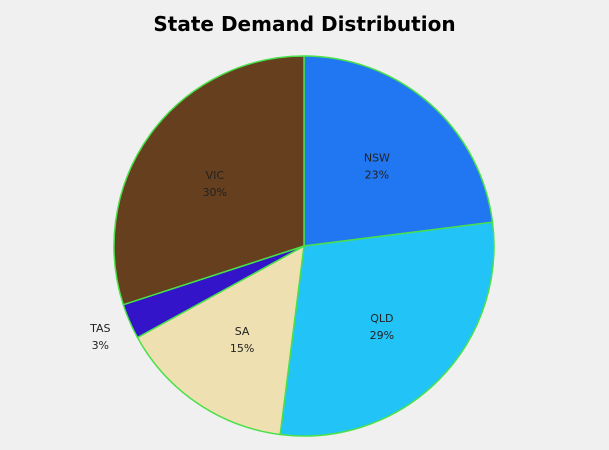 The width and height of the screenshot is (609, 450). Describe the element at coordinates (377, 174) in the screenshot. I see `slice-percent-label: 23%` at that location.